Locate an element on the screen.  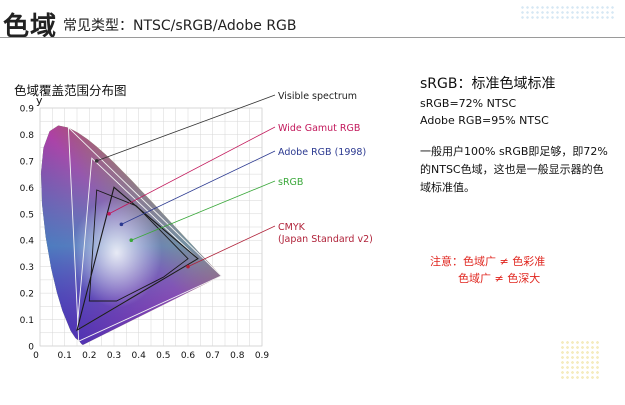
y-tick-label: 0.1 is located at coordinates (27, 321).